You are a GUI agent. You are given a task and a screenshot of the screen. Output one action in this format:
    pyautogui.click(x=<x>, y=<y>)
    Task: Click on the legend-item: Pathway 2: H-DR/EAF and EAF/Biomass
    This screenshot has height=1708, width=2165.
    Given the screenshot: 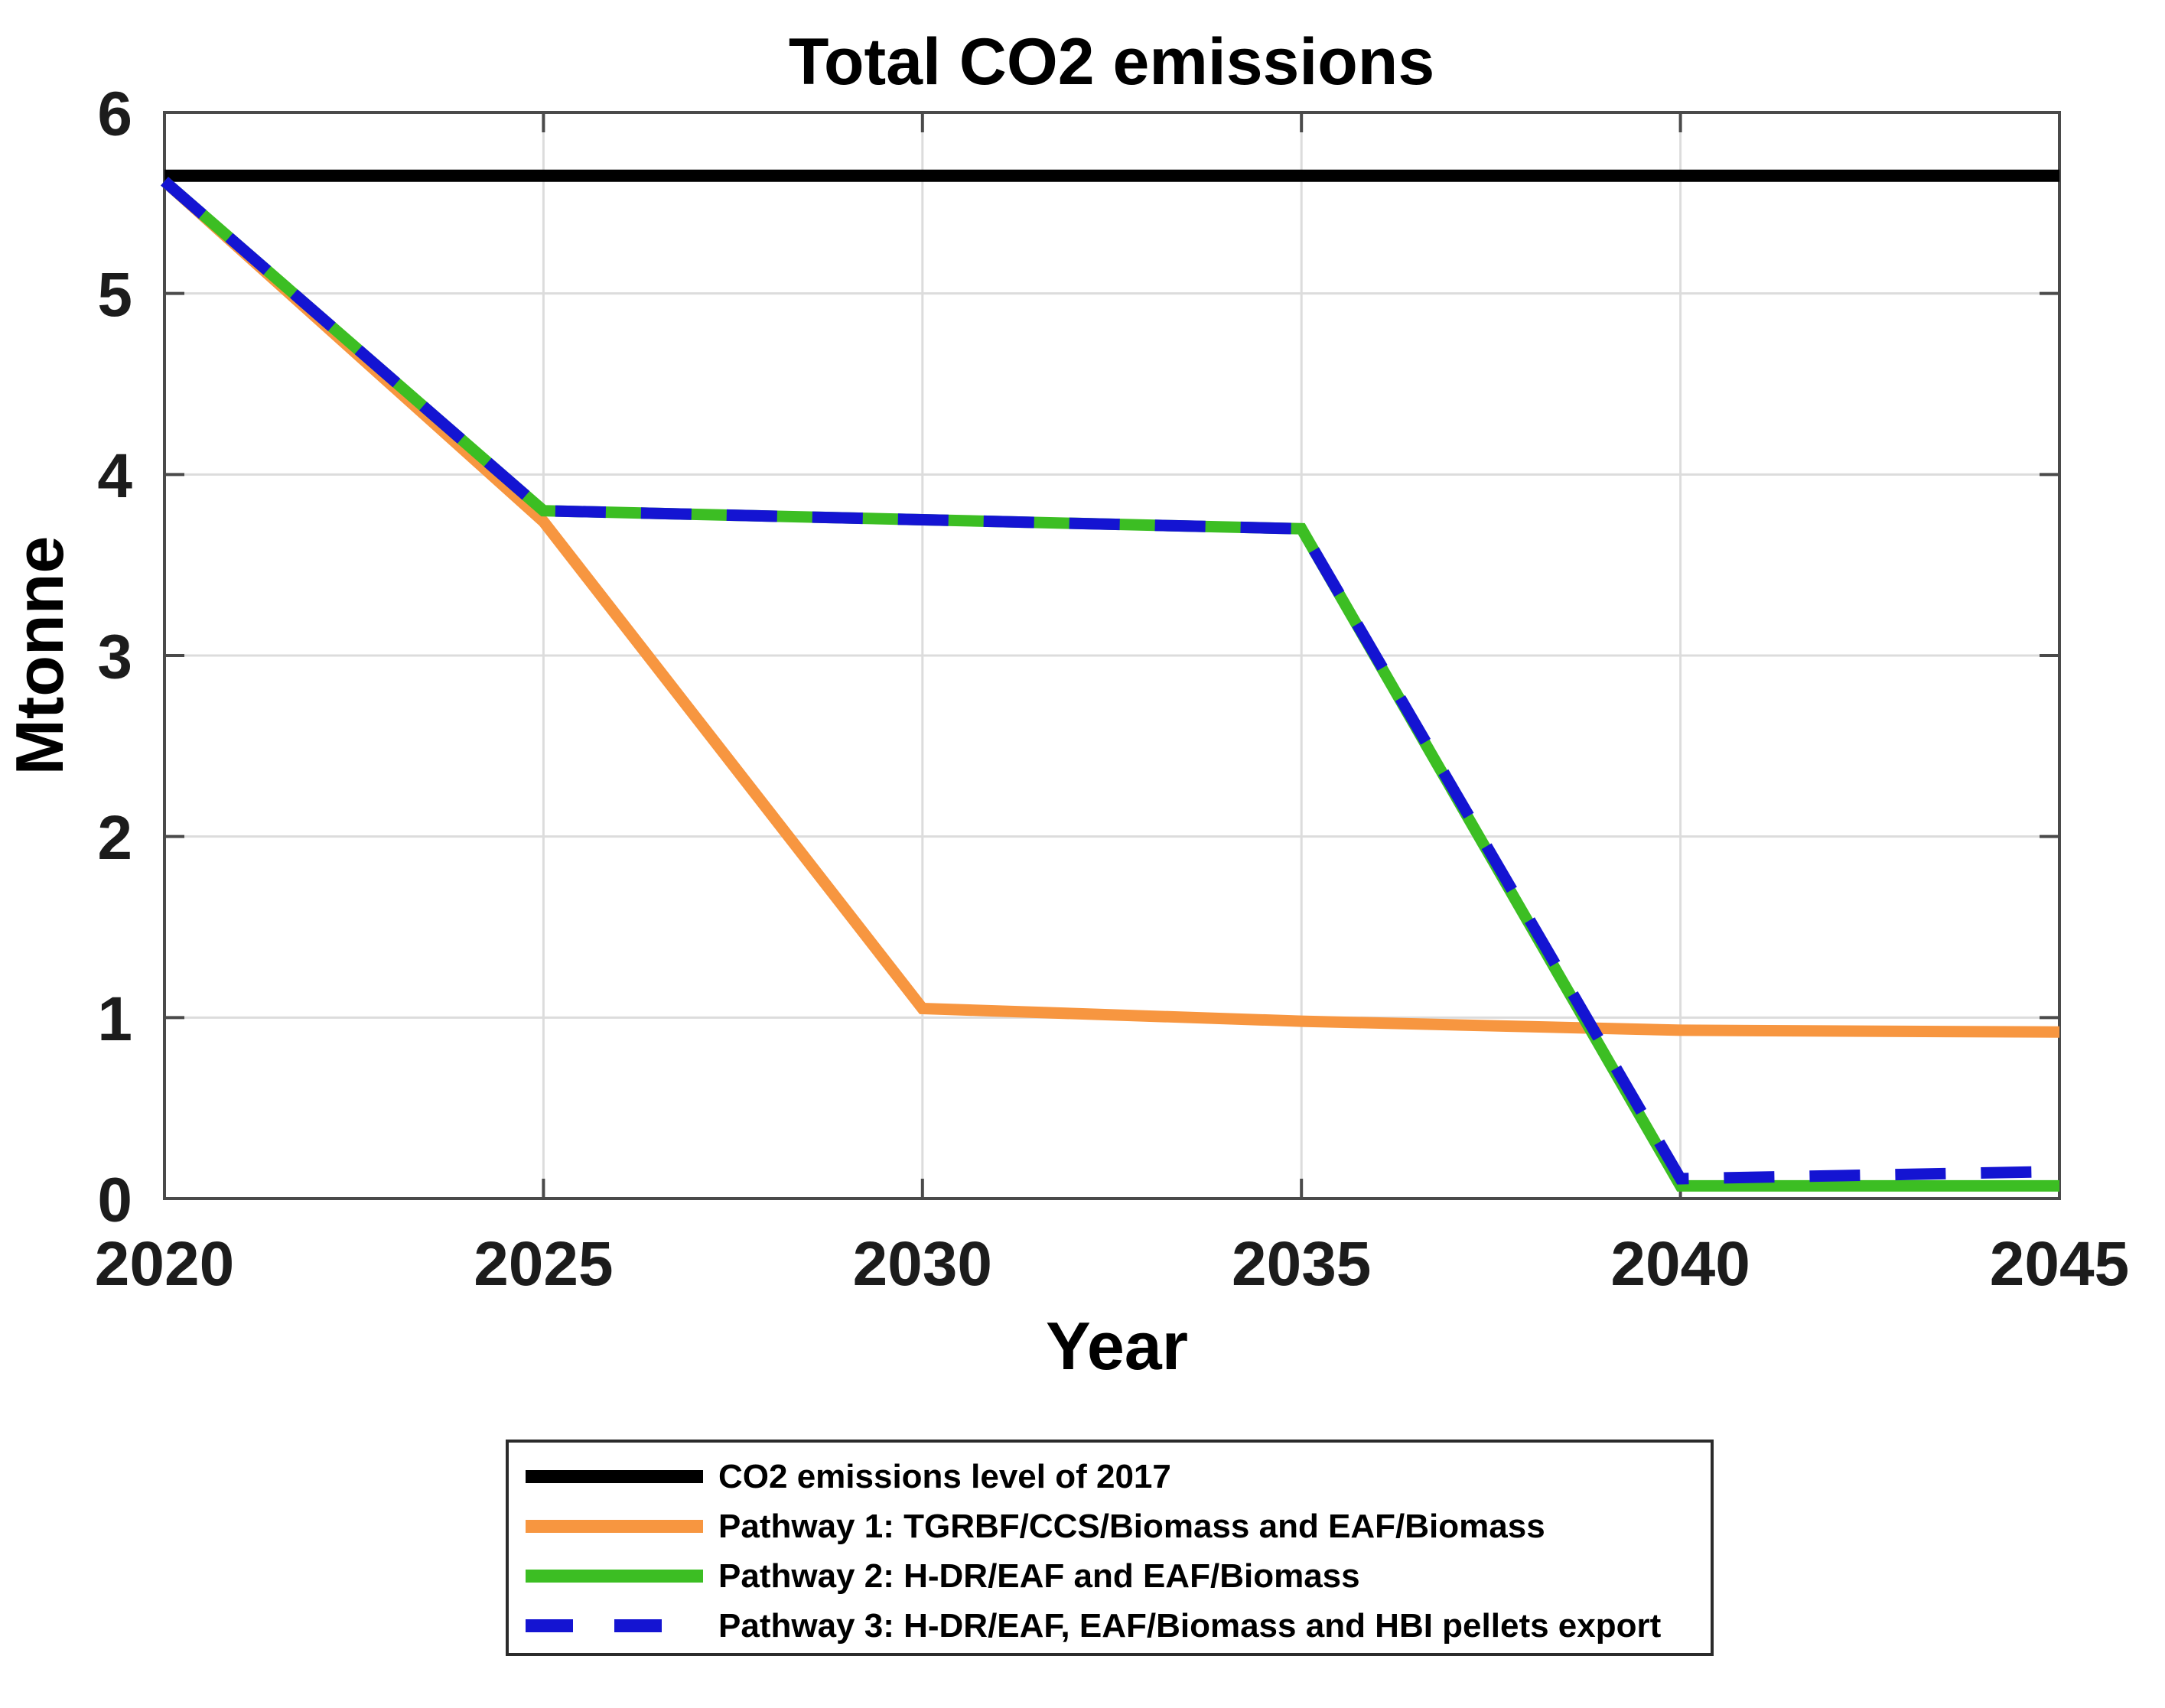 What is the action you would take?
    pyautogui.click(x=1118, y=1576)
    